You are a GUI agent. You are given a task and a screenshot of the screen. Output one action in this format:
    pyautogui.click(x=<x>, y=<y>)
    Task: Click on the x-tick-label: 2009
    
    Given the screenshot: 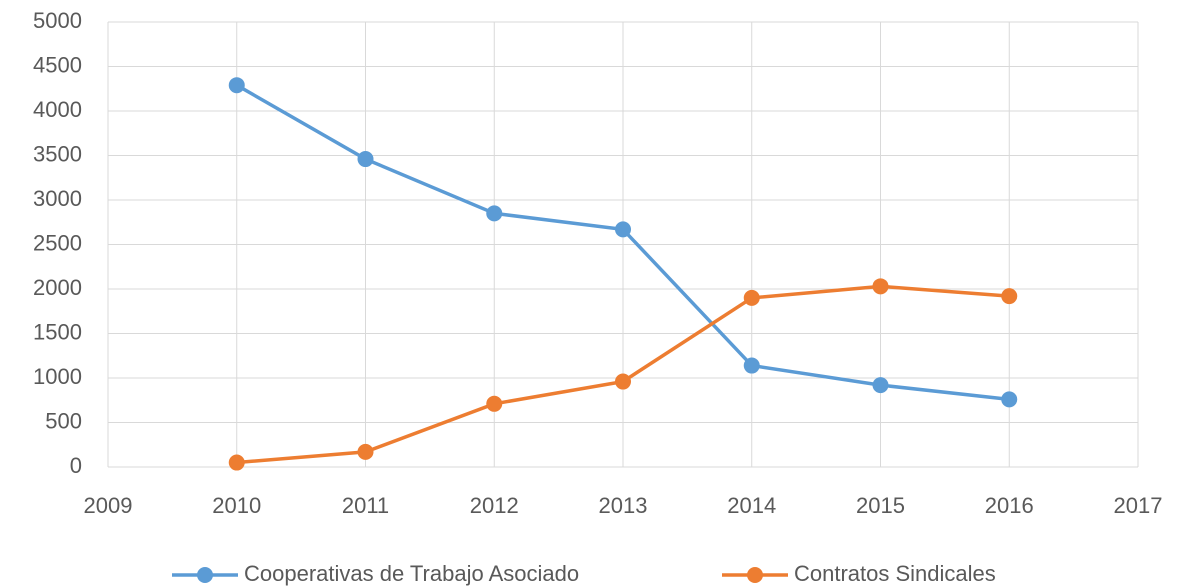 What is the action you would take?
    pyautogui.click(x=108, y=505)
    